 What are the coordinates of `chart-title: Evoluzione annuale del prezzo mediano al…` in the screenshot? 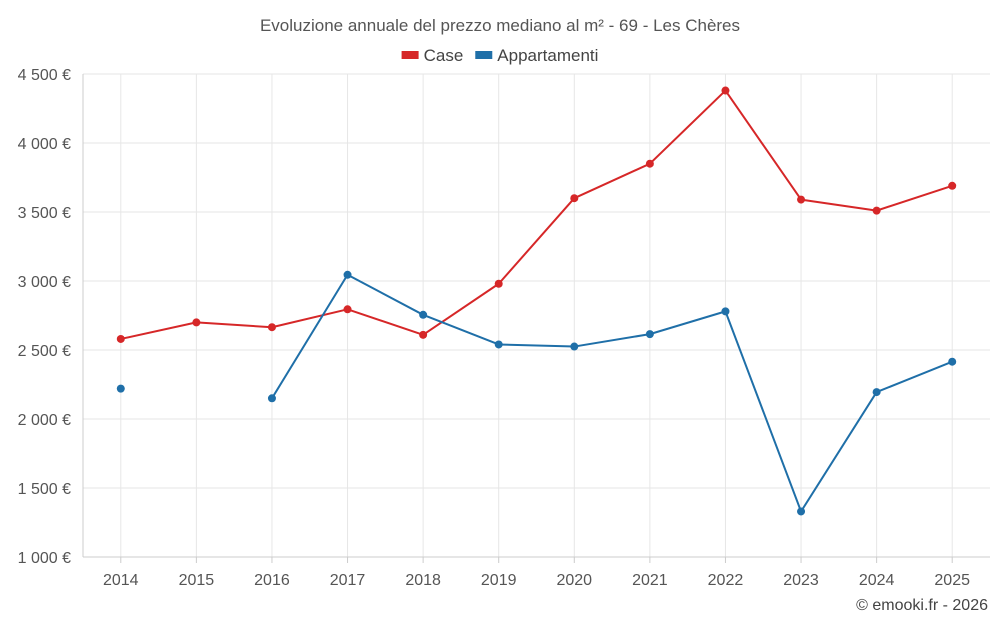 It's located at (500, 25).